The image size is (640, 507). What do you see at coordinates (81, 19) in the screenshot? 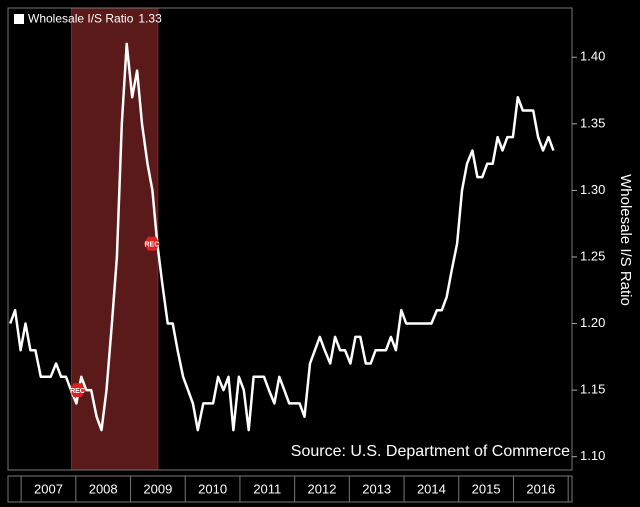
I see `legend-name: Wholesale I/S Ratio` at bounding box center [81, 19].